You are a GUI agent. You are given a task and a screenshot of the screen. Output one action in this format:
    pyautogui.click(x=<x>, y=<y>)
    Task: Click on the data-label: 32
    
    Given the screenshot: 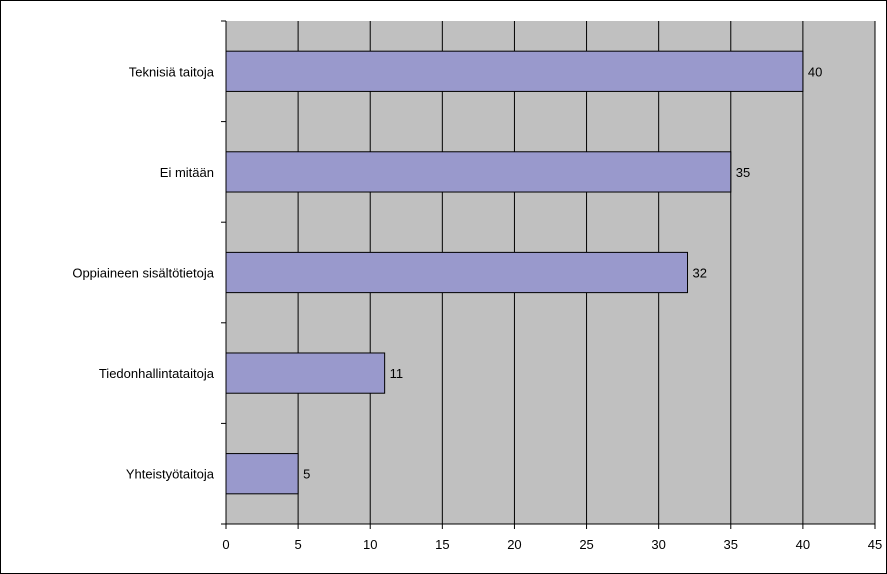 What is the action you would take?
    pyautogui.click(x=700, y=273)
    